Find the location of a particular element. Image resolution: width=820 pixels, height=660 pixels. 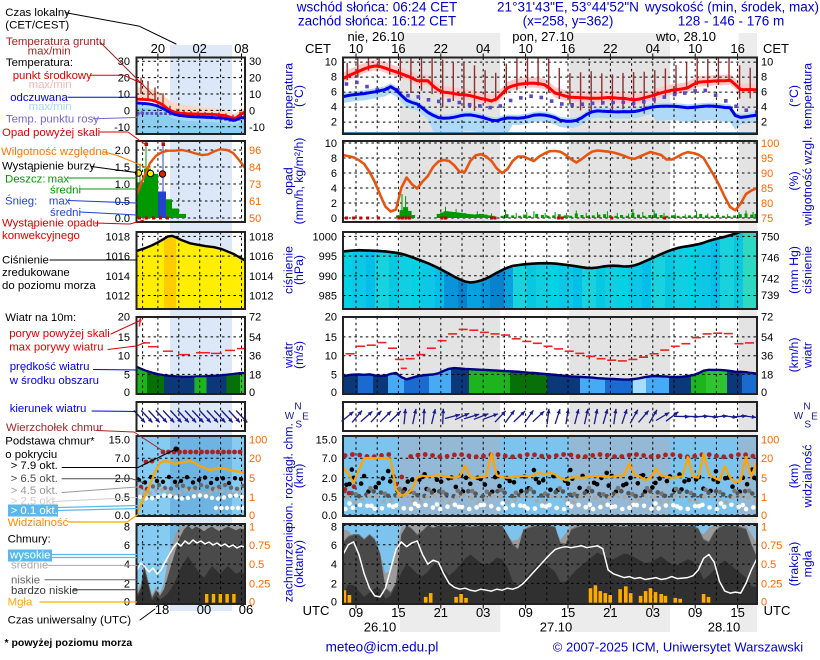

svg-text: widzialność is located at coordinates (808, 477).